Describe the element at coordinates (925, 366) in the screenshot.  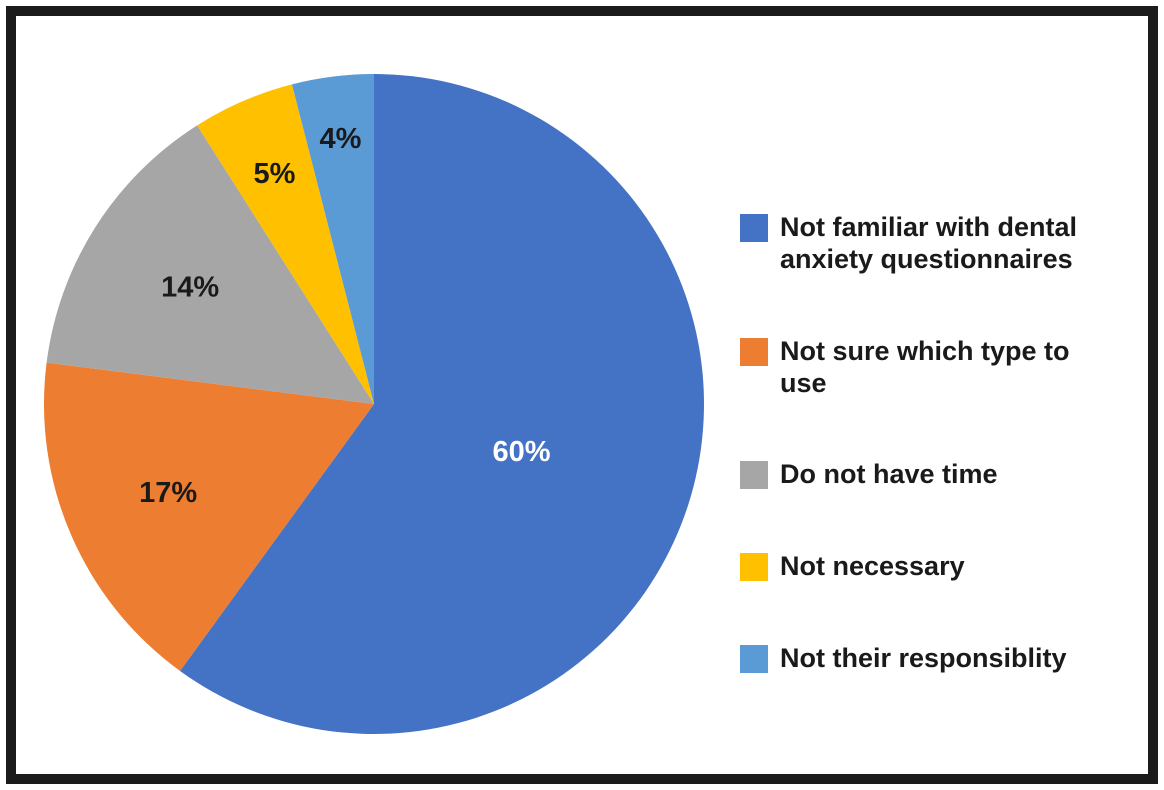
I see `legend-label: Not sure which type to use` at that location.